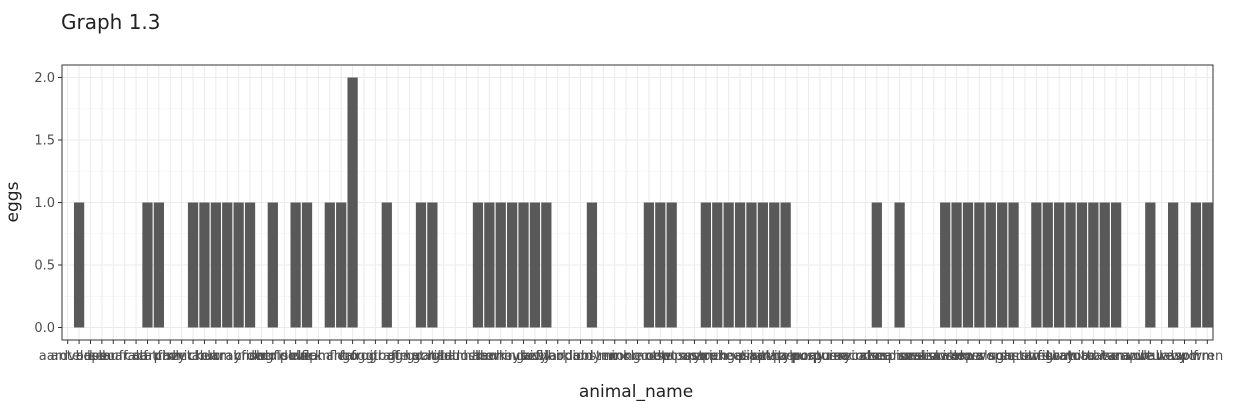 The height and width of the screenshot is (401, 1233). I want to click on x-tick-label: buffalo, so click(124, 356).